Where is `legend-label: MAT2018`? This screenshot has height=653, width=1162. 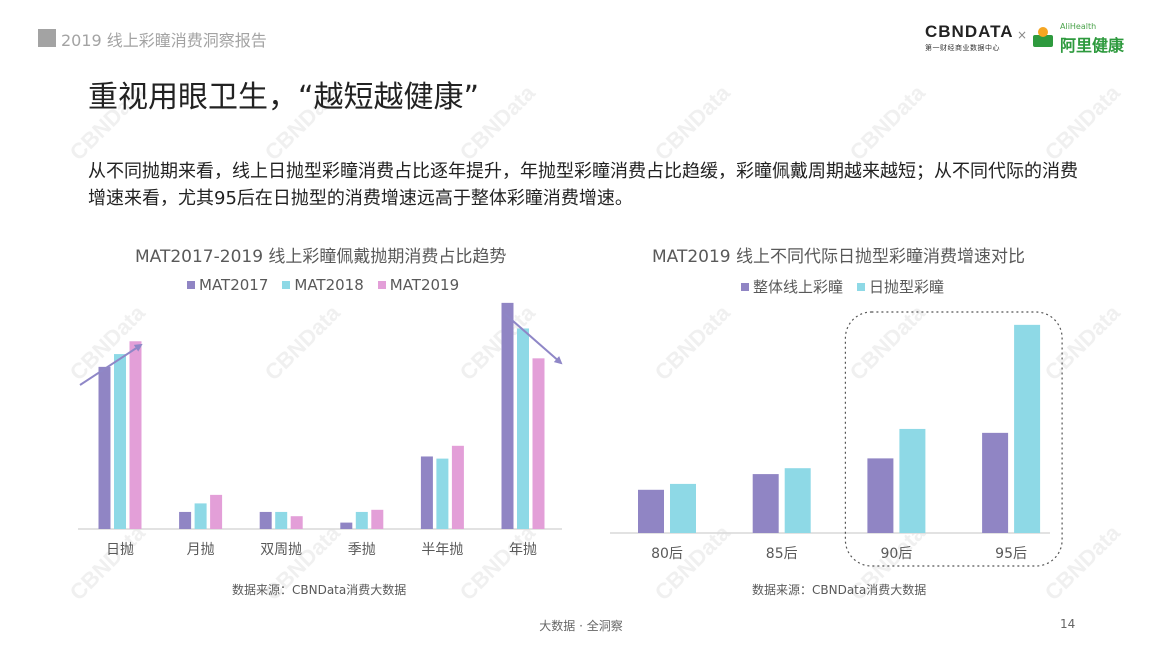
legend-label: MAT2018 is located at coordinates (329, 285).